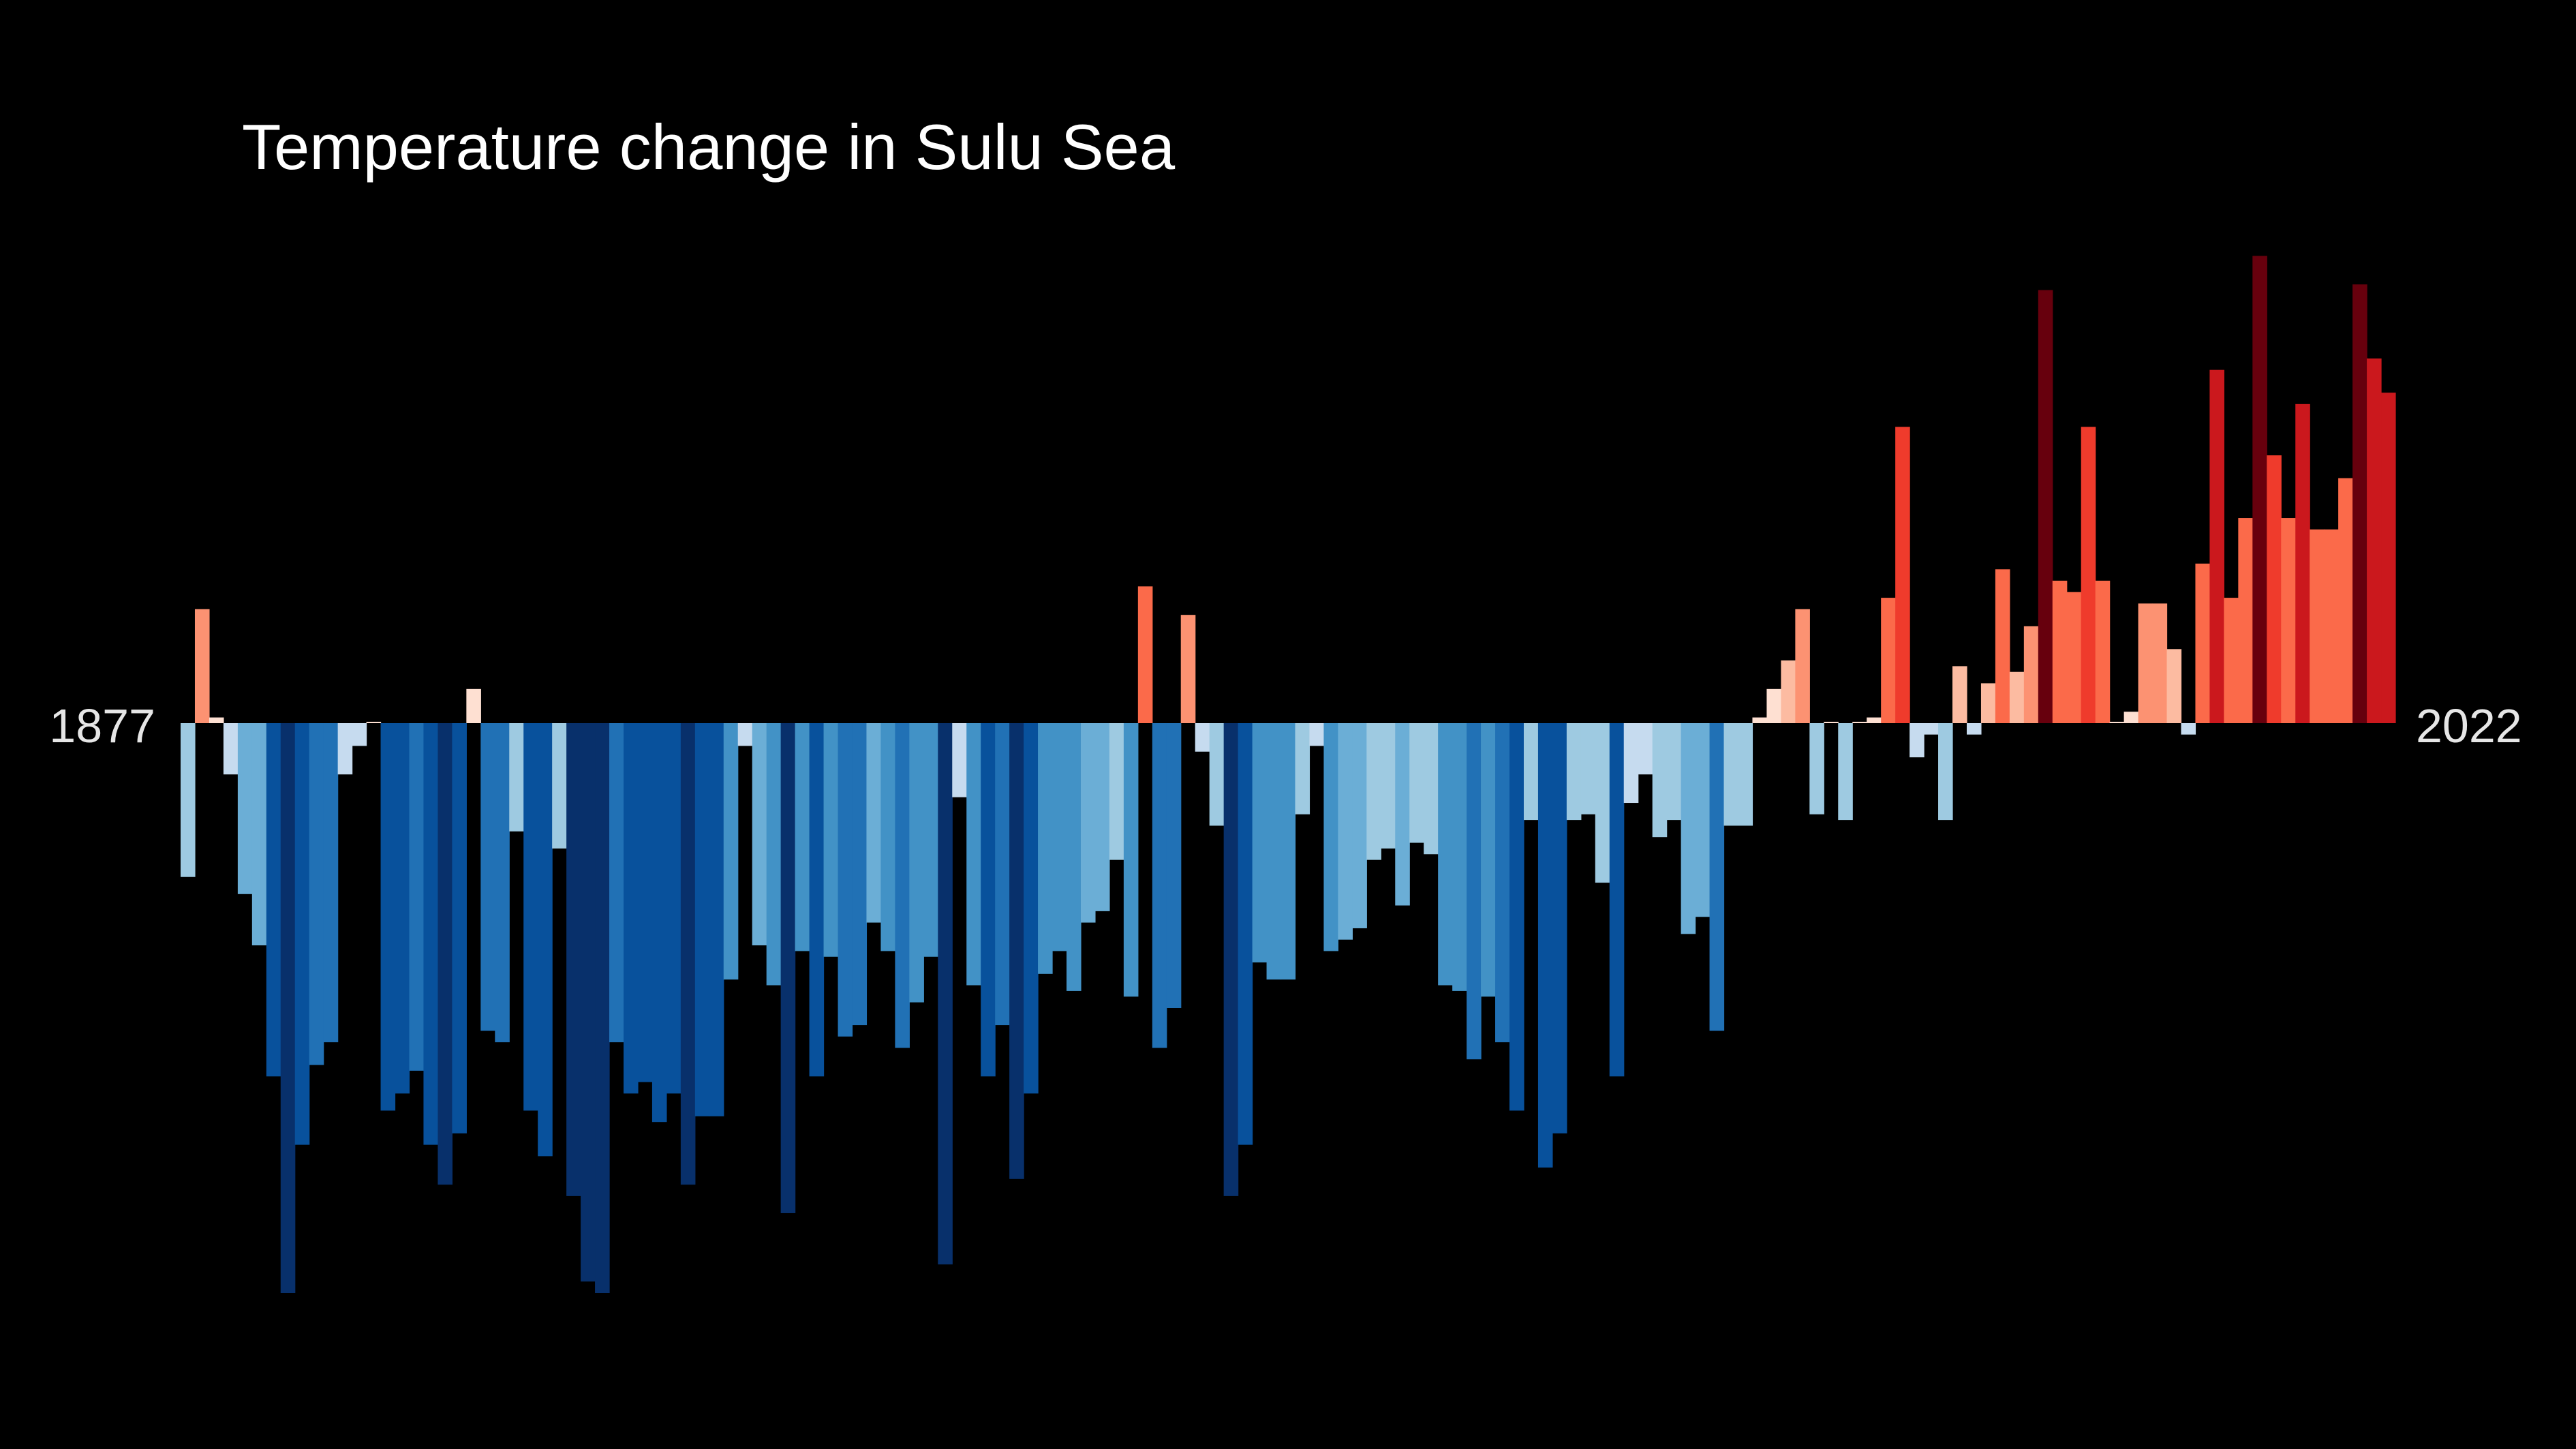 The width and height of the screenshot is (2576, 1449). Describe the element at coordinates (1174, 866) in the screenshot. I see `bar-1946` at that location.